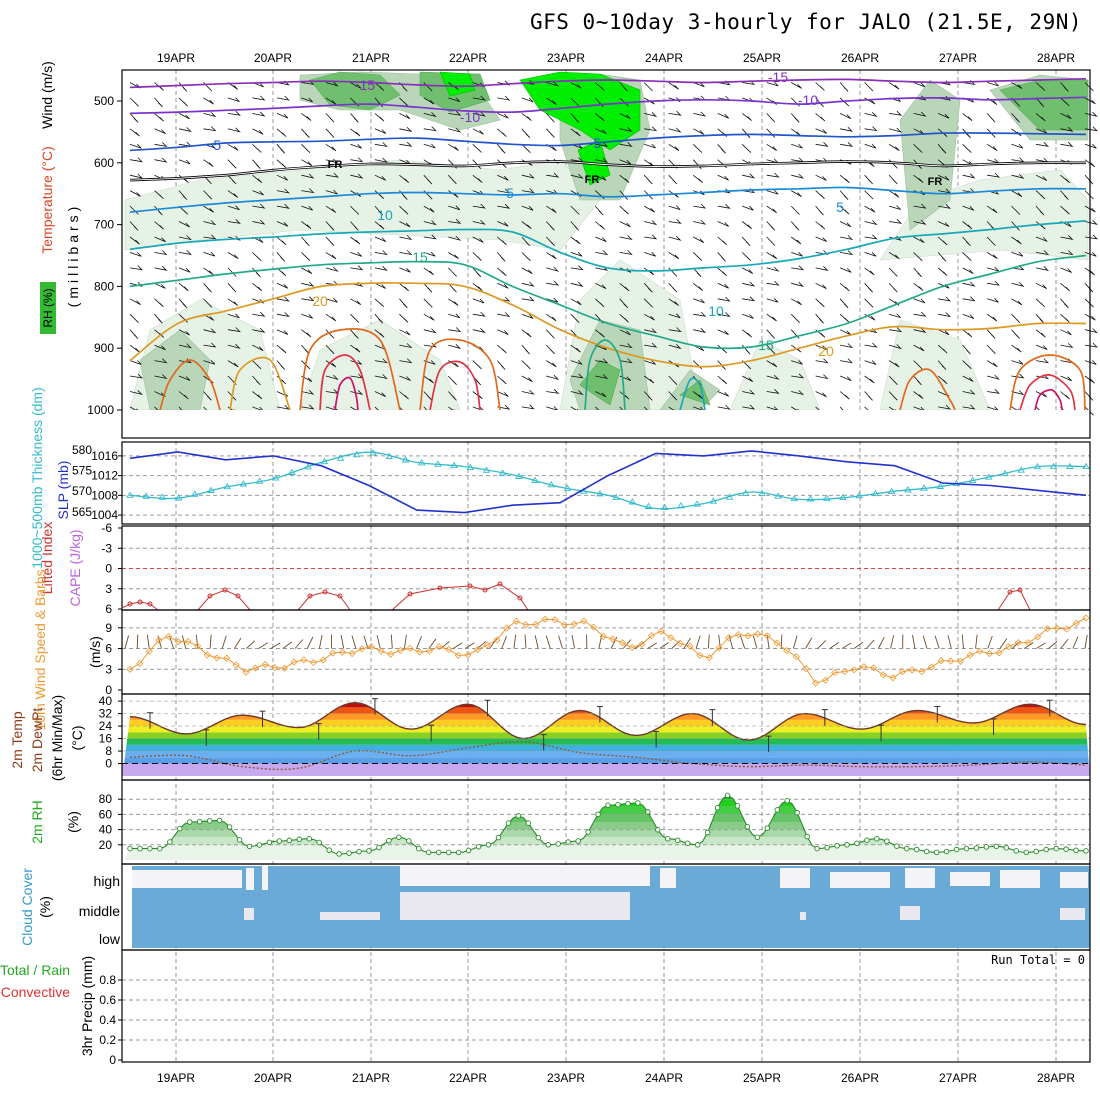 The height and width of the screenshot is (1100, 1100). I want to click on temp-unit-label: (°C), so click(77, 737).